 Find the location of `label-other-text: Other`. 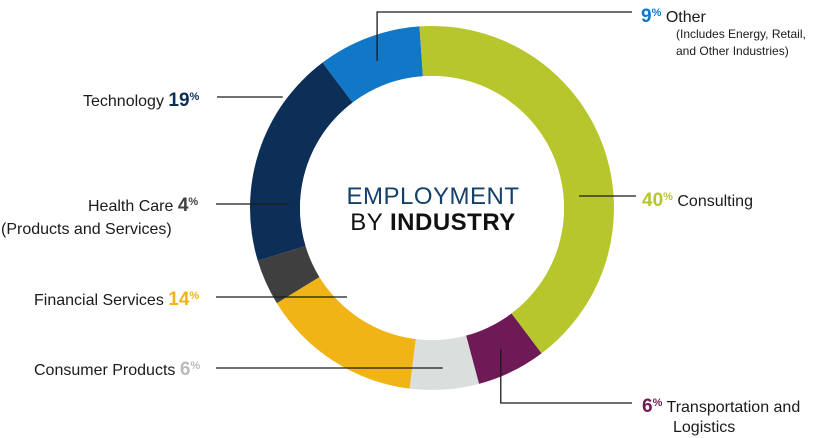

label-other-text: Other is located at coordinates (685, 17).